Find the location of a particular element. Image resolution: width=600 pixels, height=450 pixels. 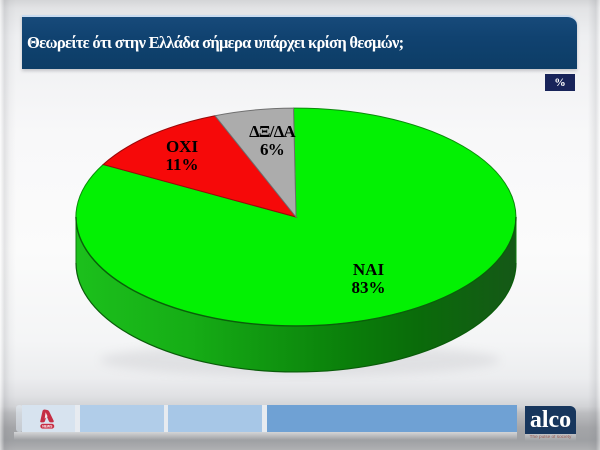

svg-text: NEWS is located at coordinates (47, 426).